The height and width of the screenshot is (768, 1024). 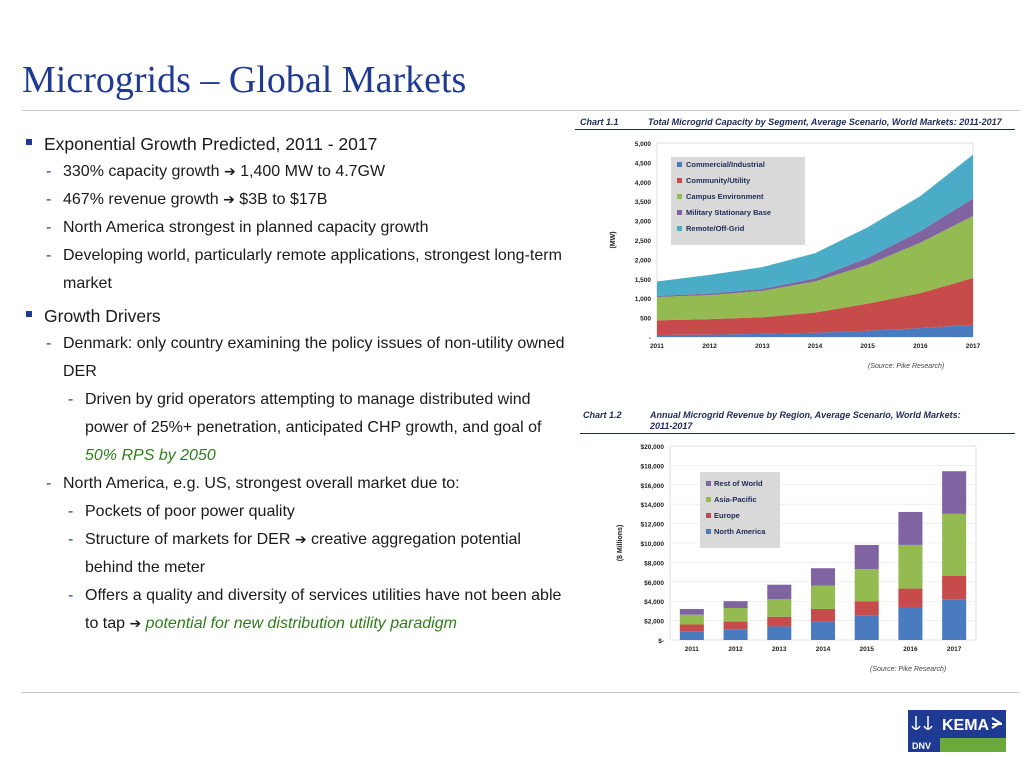 I want to click on chart2-legend-box, so click(x=740, y=510).